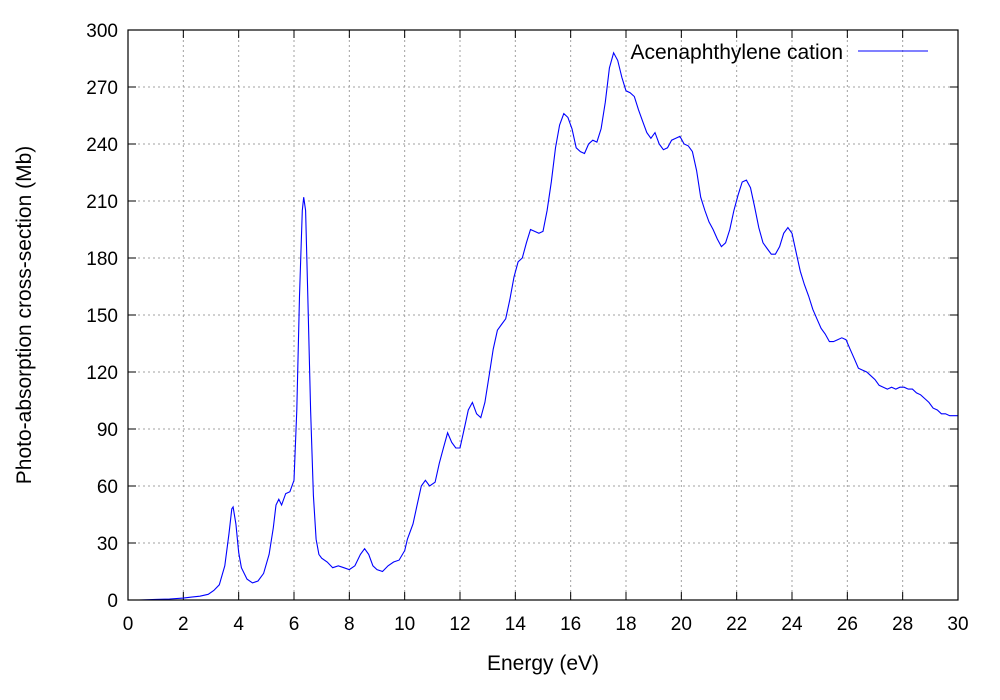  What do you see at coordinates (625, 624) in the screenshot?
I see `x-tick-label: 18` at bounding box center [625, 624].